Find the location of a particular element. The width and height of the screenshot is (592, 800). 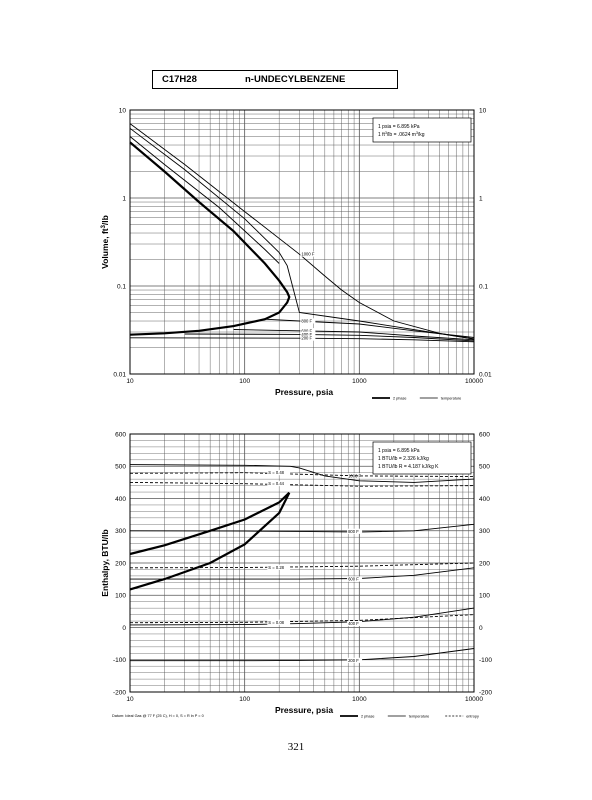

chemical-formula: C17H28 is located at coordinates (179, 79).